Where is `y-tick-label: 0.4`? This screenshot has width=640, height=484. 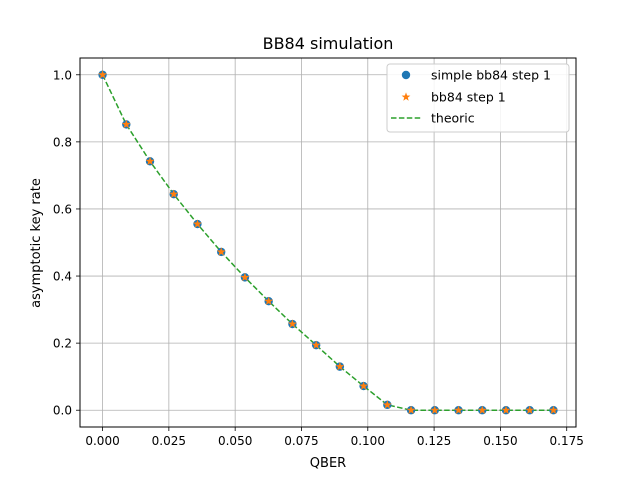
y-tick-label: 0.4 is located at coordinates (62, 277).